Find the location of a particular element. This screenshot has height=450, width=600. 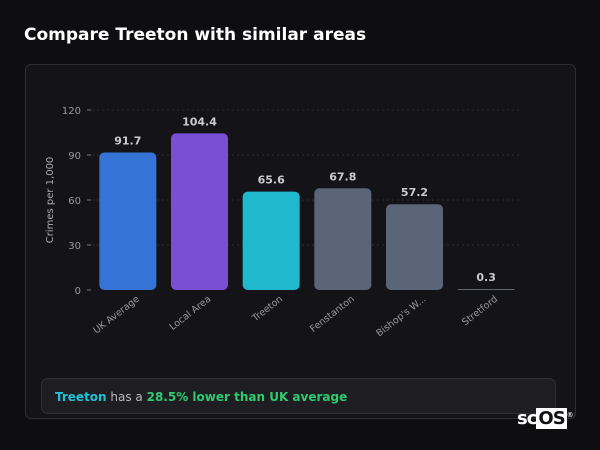

data-label: 104.4 is located at coordinates (199, 121).